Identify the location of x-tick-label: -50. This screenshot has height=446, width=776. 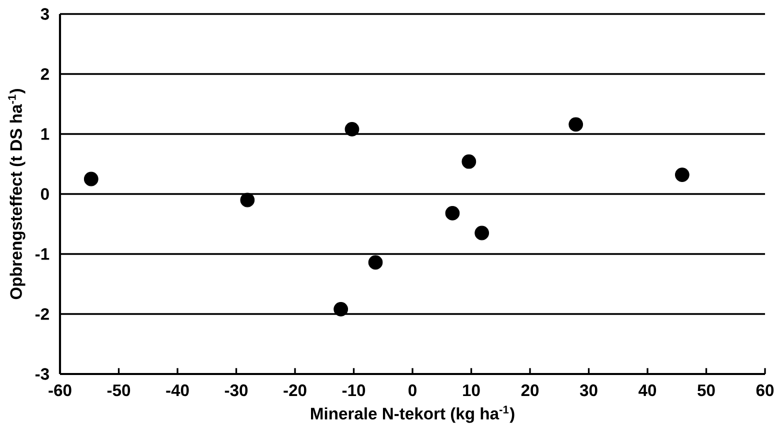
(118, 390).